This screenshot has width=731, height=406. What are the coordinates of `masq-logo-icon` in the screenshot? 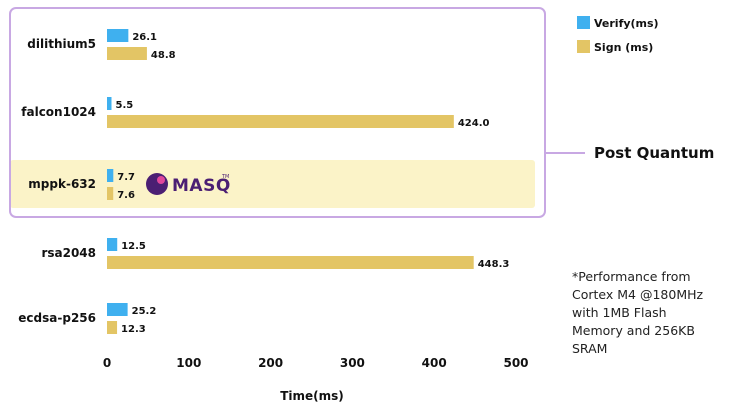 It's located at (157, 184).